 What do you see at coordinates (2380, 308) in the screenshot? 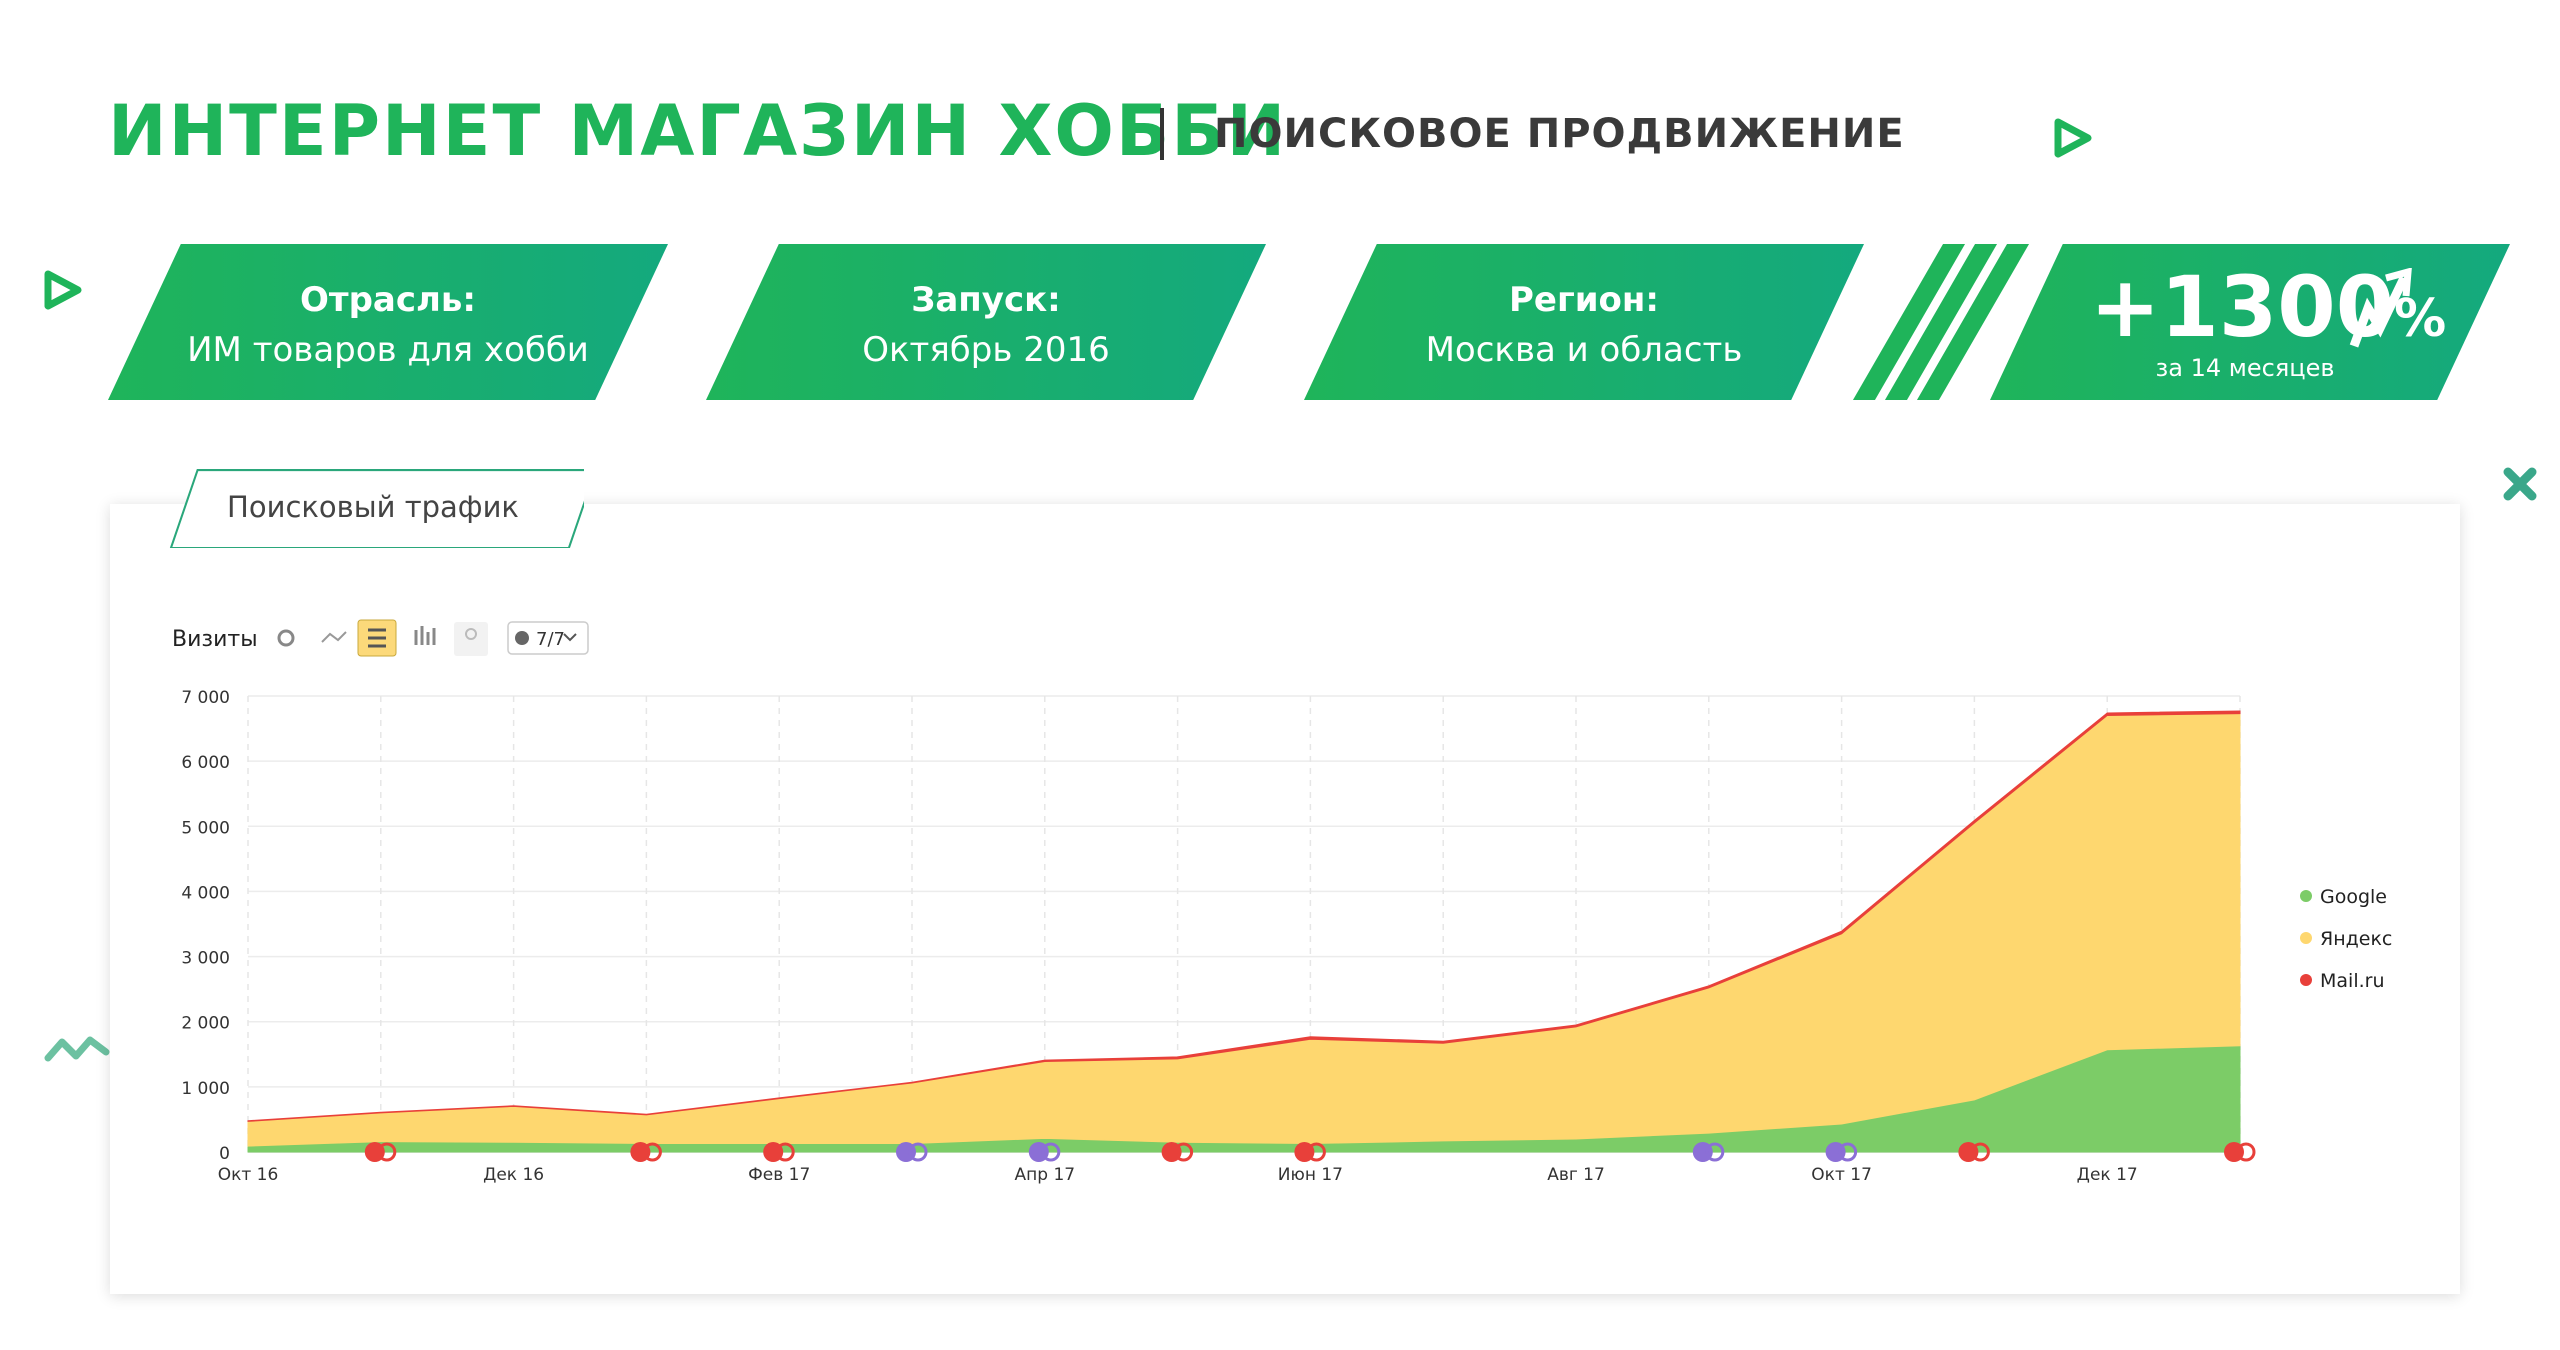
I see `trend-up-icon` at bounding box center [2380, 308].